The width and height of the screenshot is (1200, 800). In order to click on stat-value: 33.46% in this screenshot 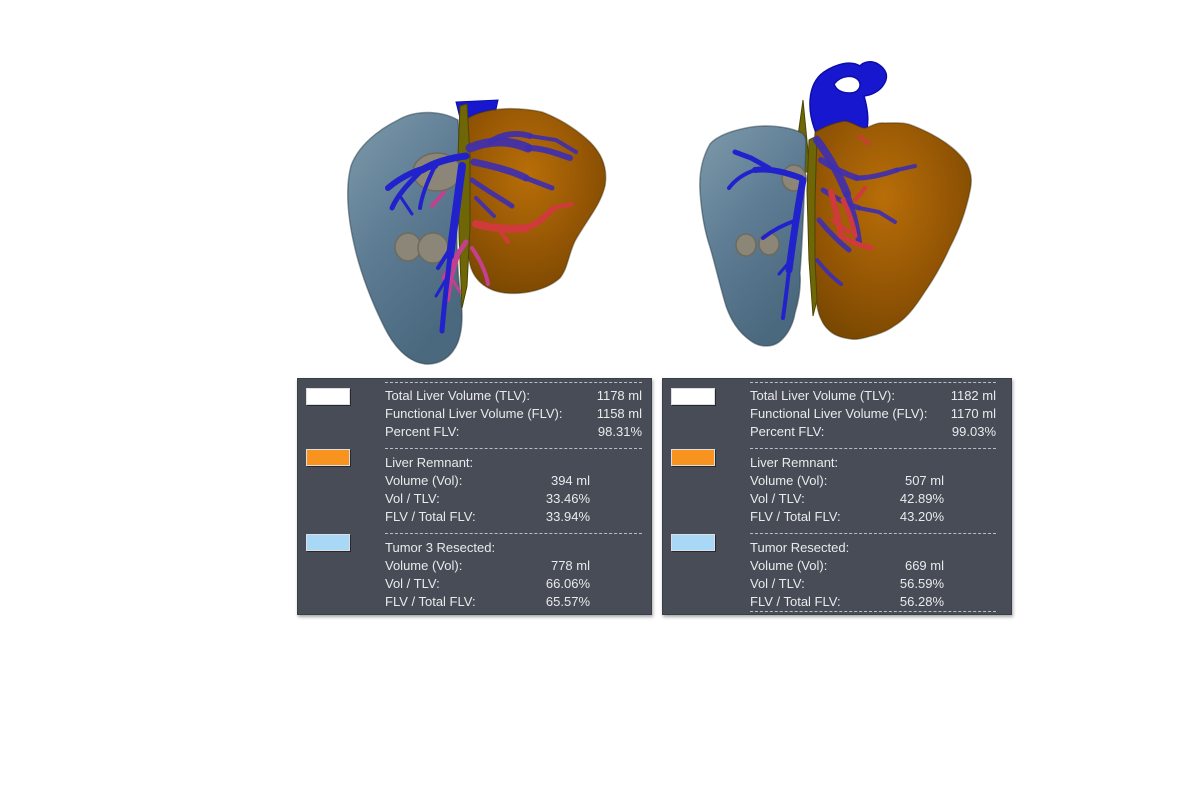, I will do `click(567, 498)`.